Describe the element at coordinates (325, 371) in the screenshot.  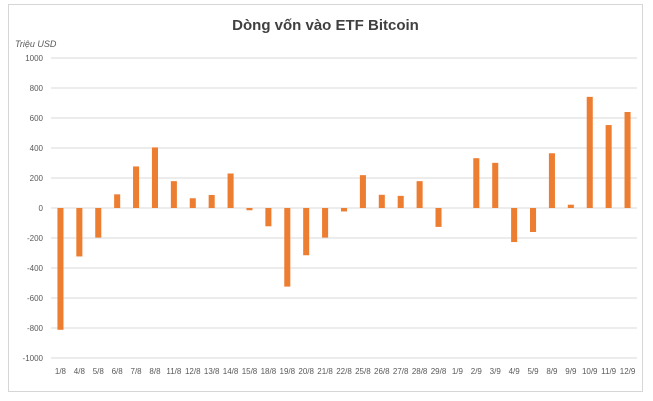
I see `x-tick-label: 21/8` at that location.